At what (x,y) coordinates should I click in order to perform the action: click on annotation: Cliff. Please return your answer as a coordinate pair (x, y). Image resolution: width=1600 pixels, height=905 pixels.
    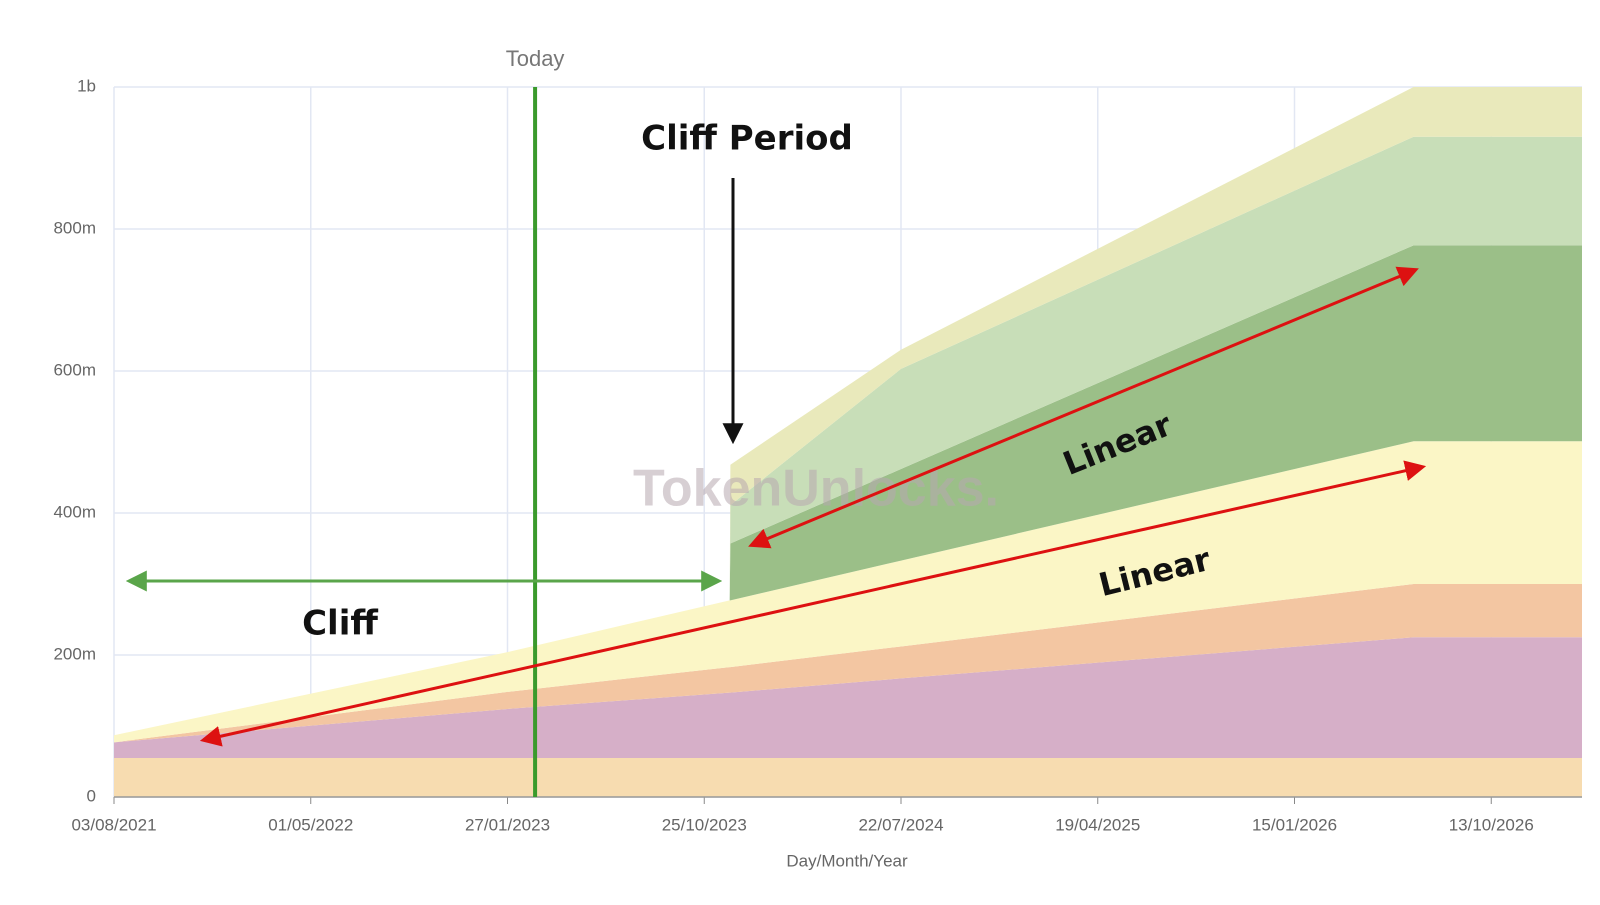
    Looking at the image, I should click on (340, 624).